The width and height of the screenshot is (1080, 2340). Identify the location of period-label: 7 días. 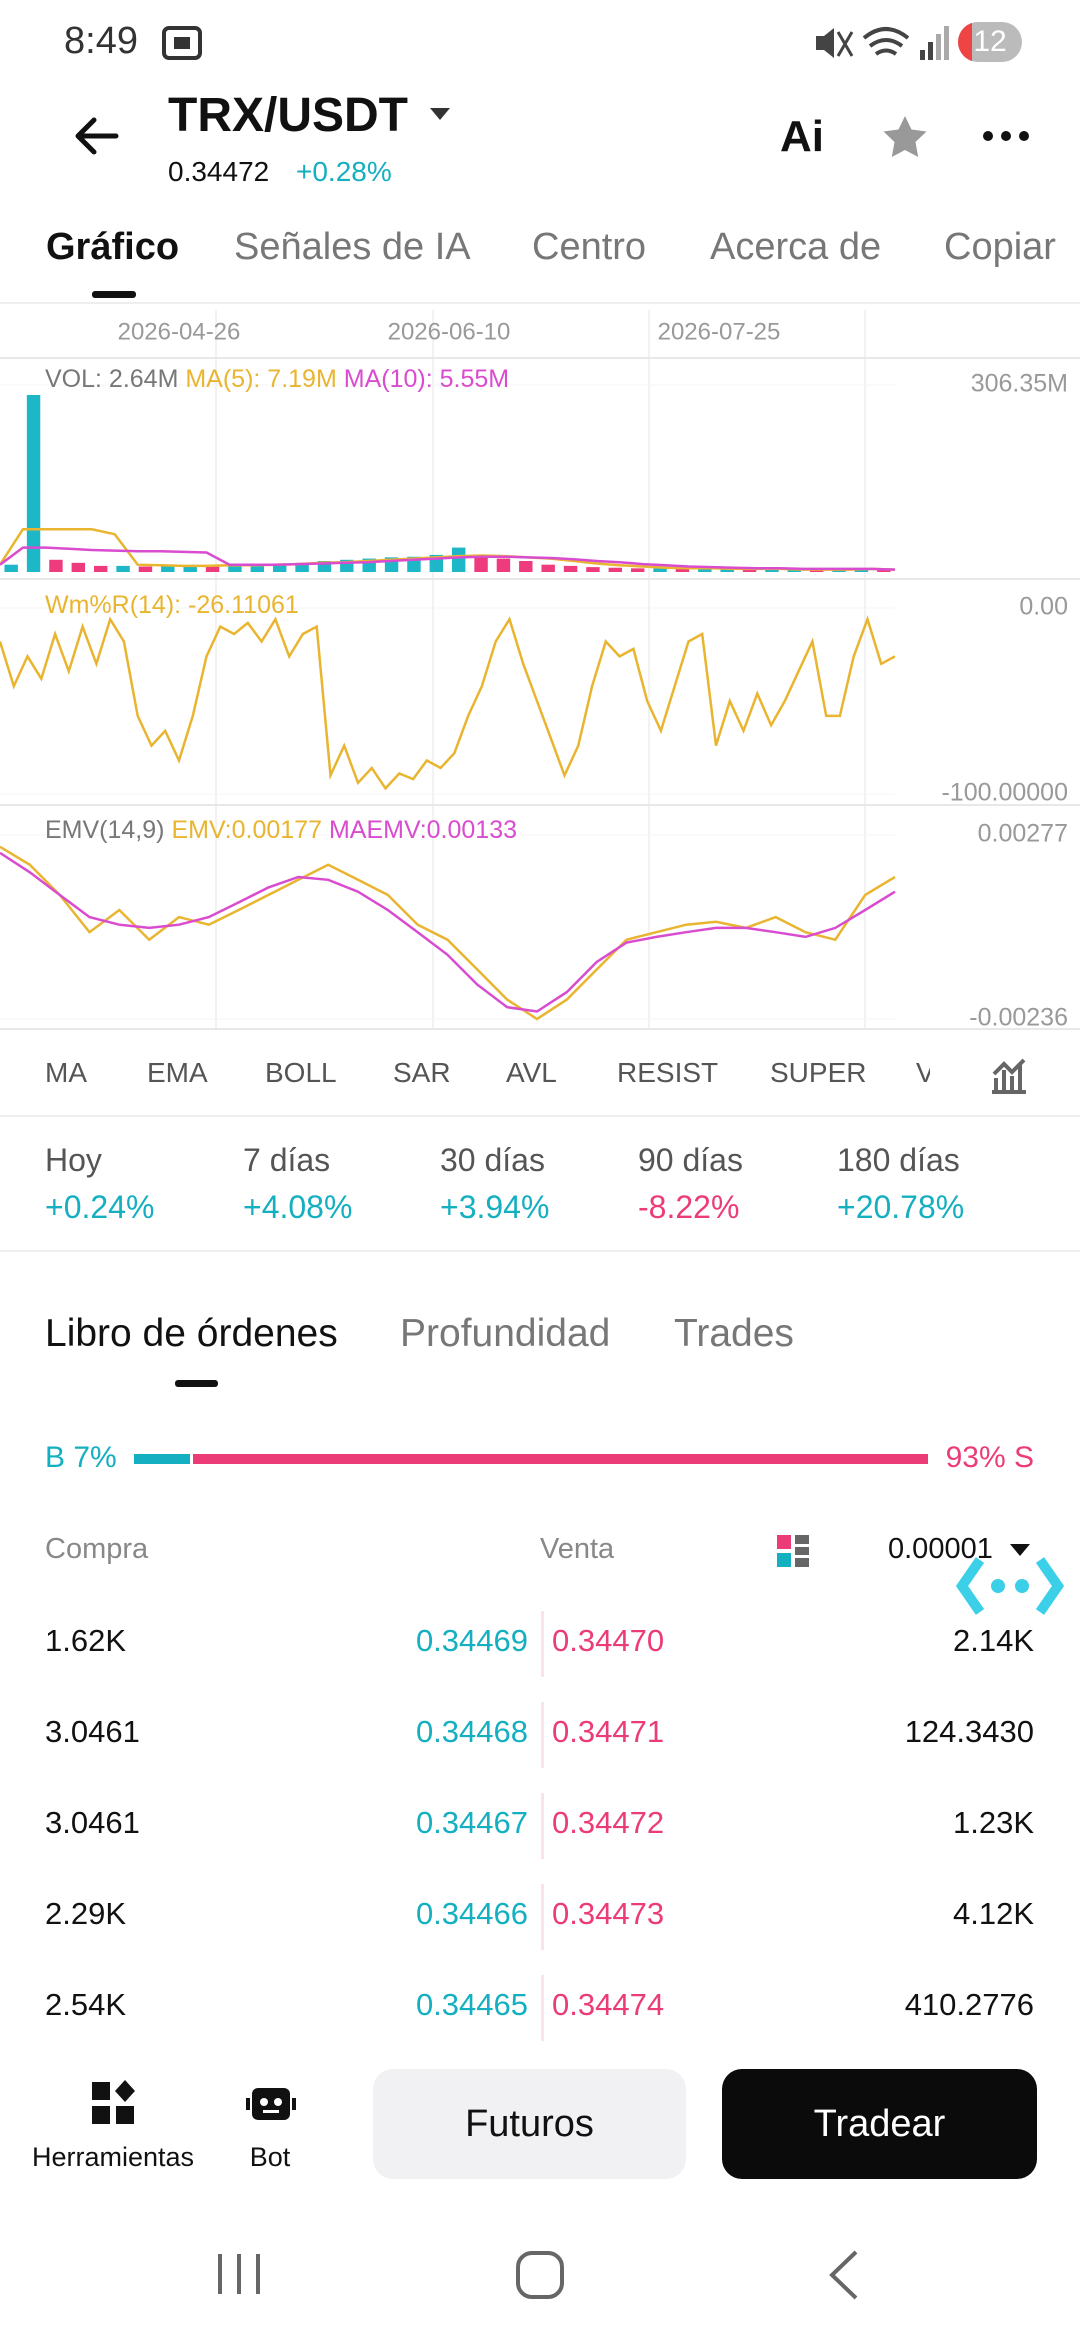
(287, 1160).